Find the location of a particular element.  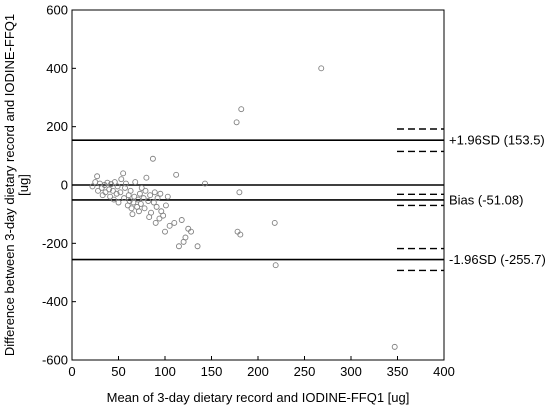

x-tick-label: 100 is located at coordinates (165, 371).